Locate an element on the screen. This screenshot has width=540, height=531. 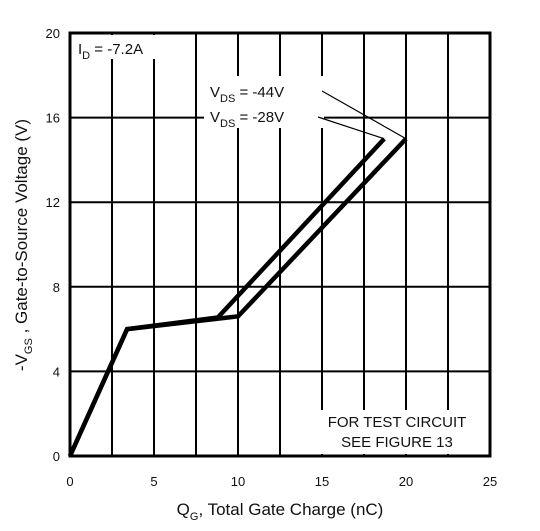
id-label-bg is located at coordinates (119, 47).